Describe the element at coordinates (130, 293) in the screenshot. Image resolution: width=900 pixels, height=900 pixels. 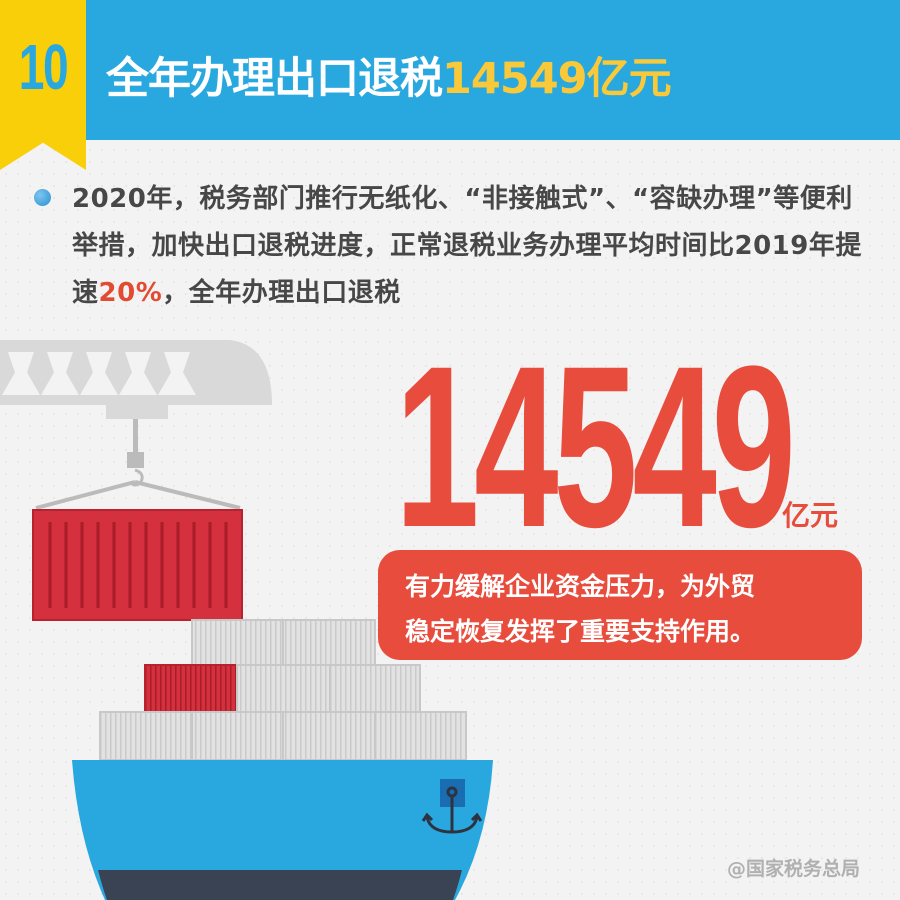
I see `speedup-highlight: 20%` at that location.